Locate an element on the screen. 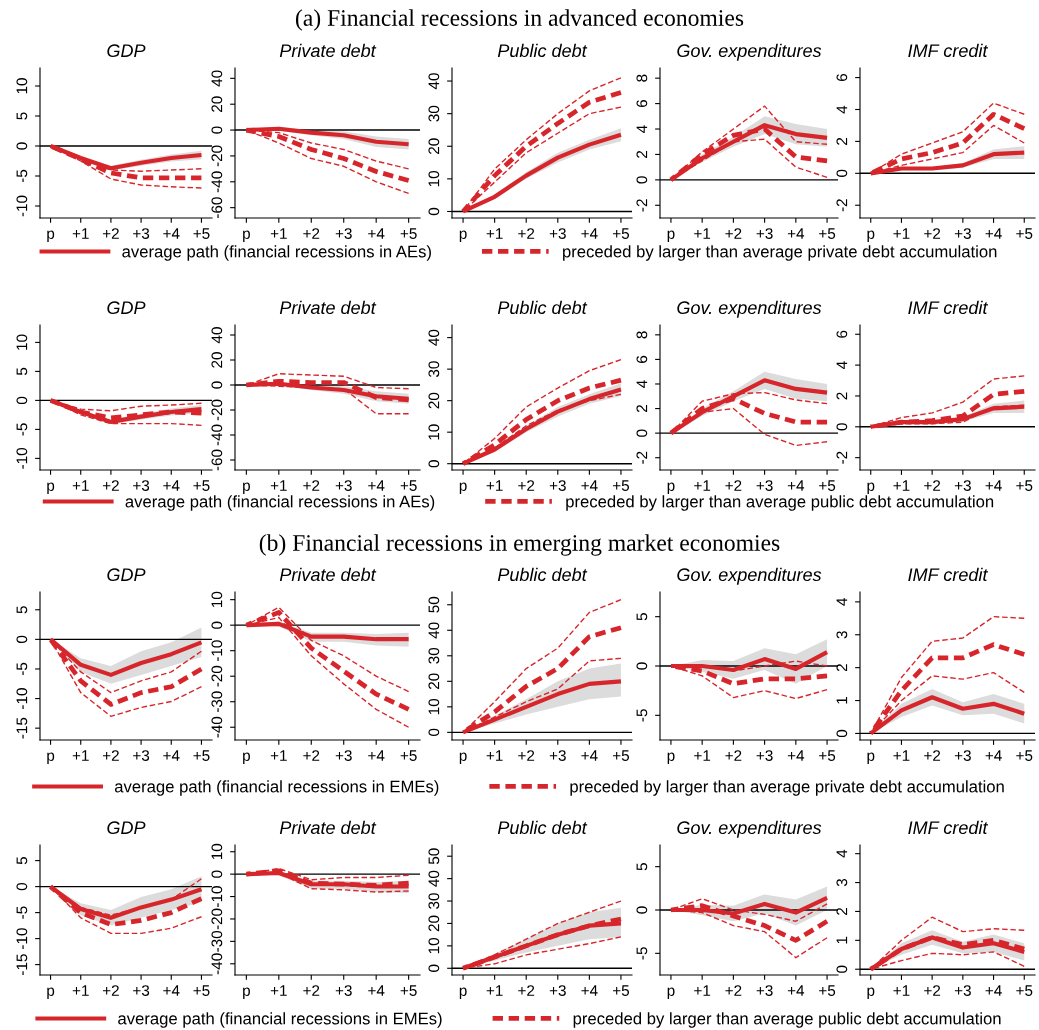 The width and height of the screenshot is (1039, 1030). chart-title: Gov. expenditures is located at coordinates (749, 576).